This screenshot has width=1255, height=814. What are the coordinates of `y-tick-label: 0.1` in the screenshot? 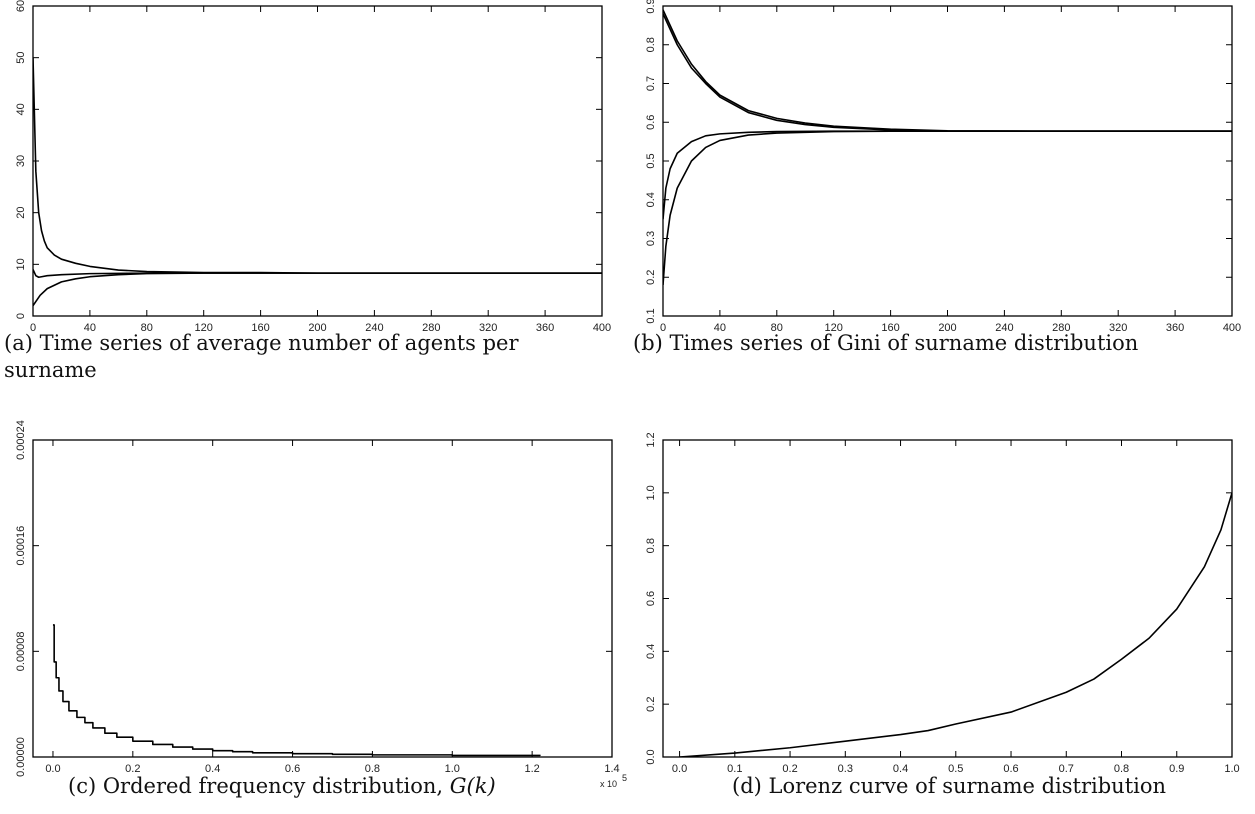 It's located at (651, 315).